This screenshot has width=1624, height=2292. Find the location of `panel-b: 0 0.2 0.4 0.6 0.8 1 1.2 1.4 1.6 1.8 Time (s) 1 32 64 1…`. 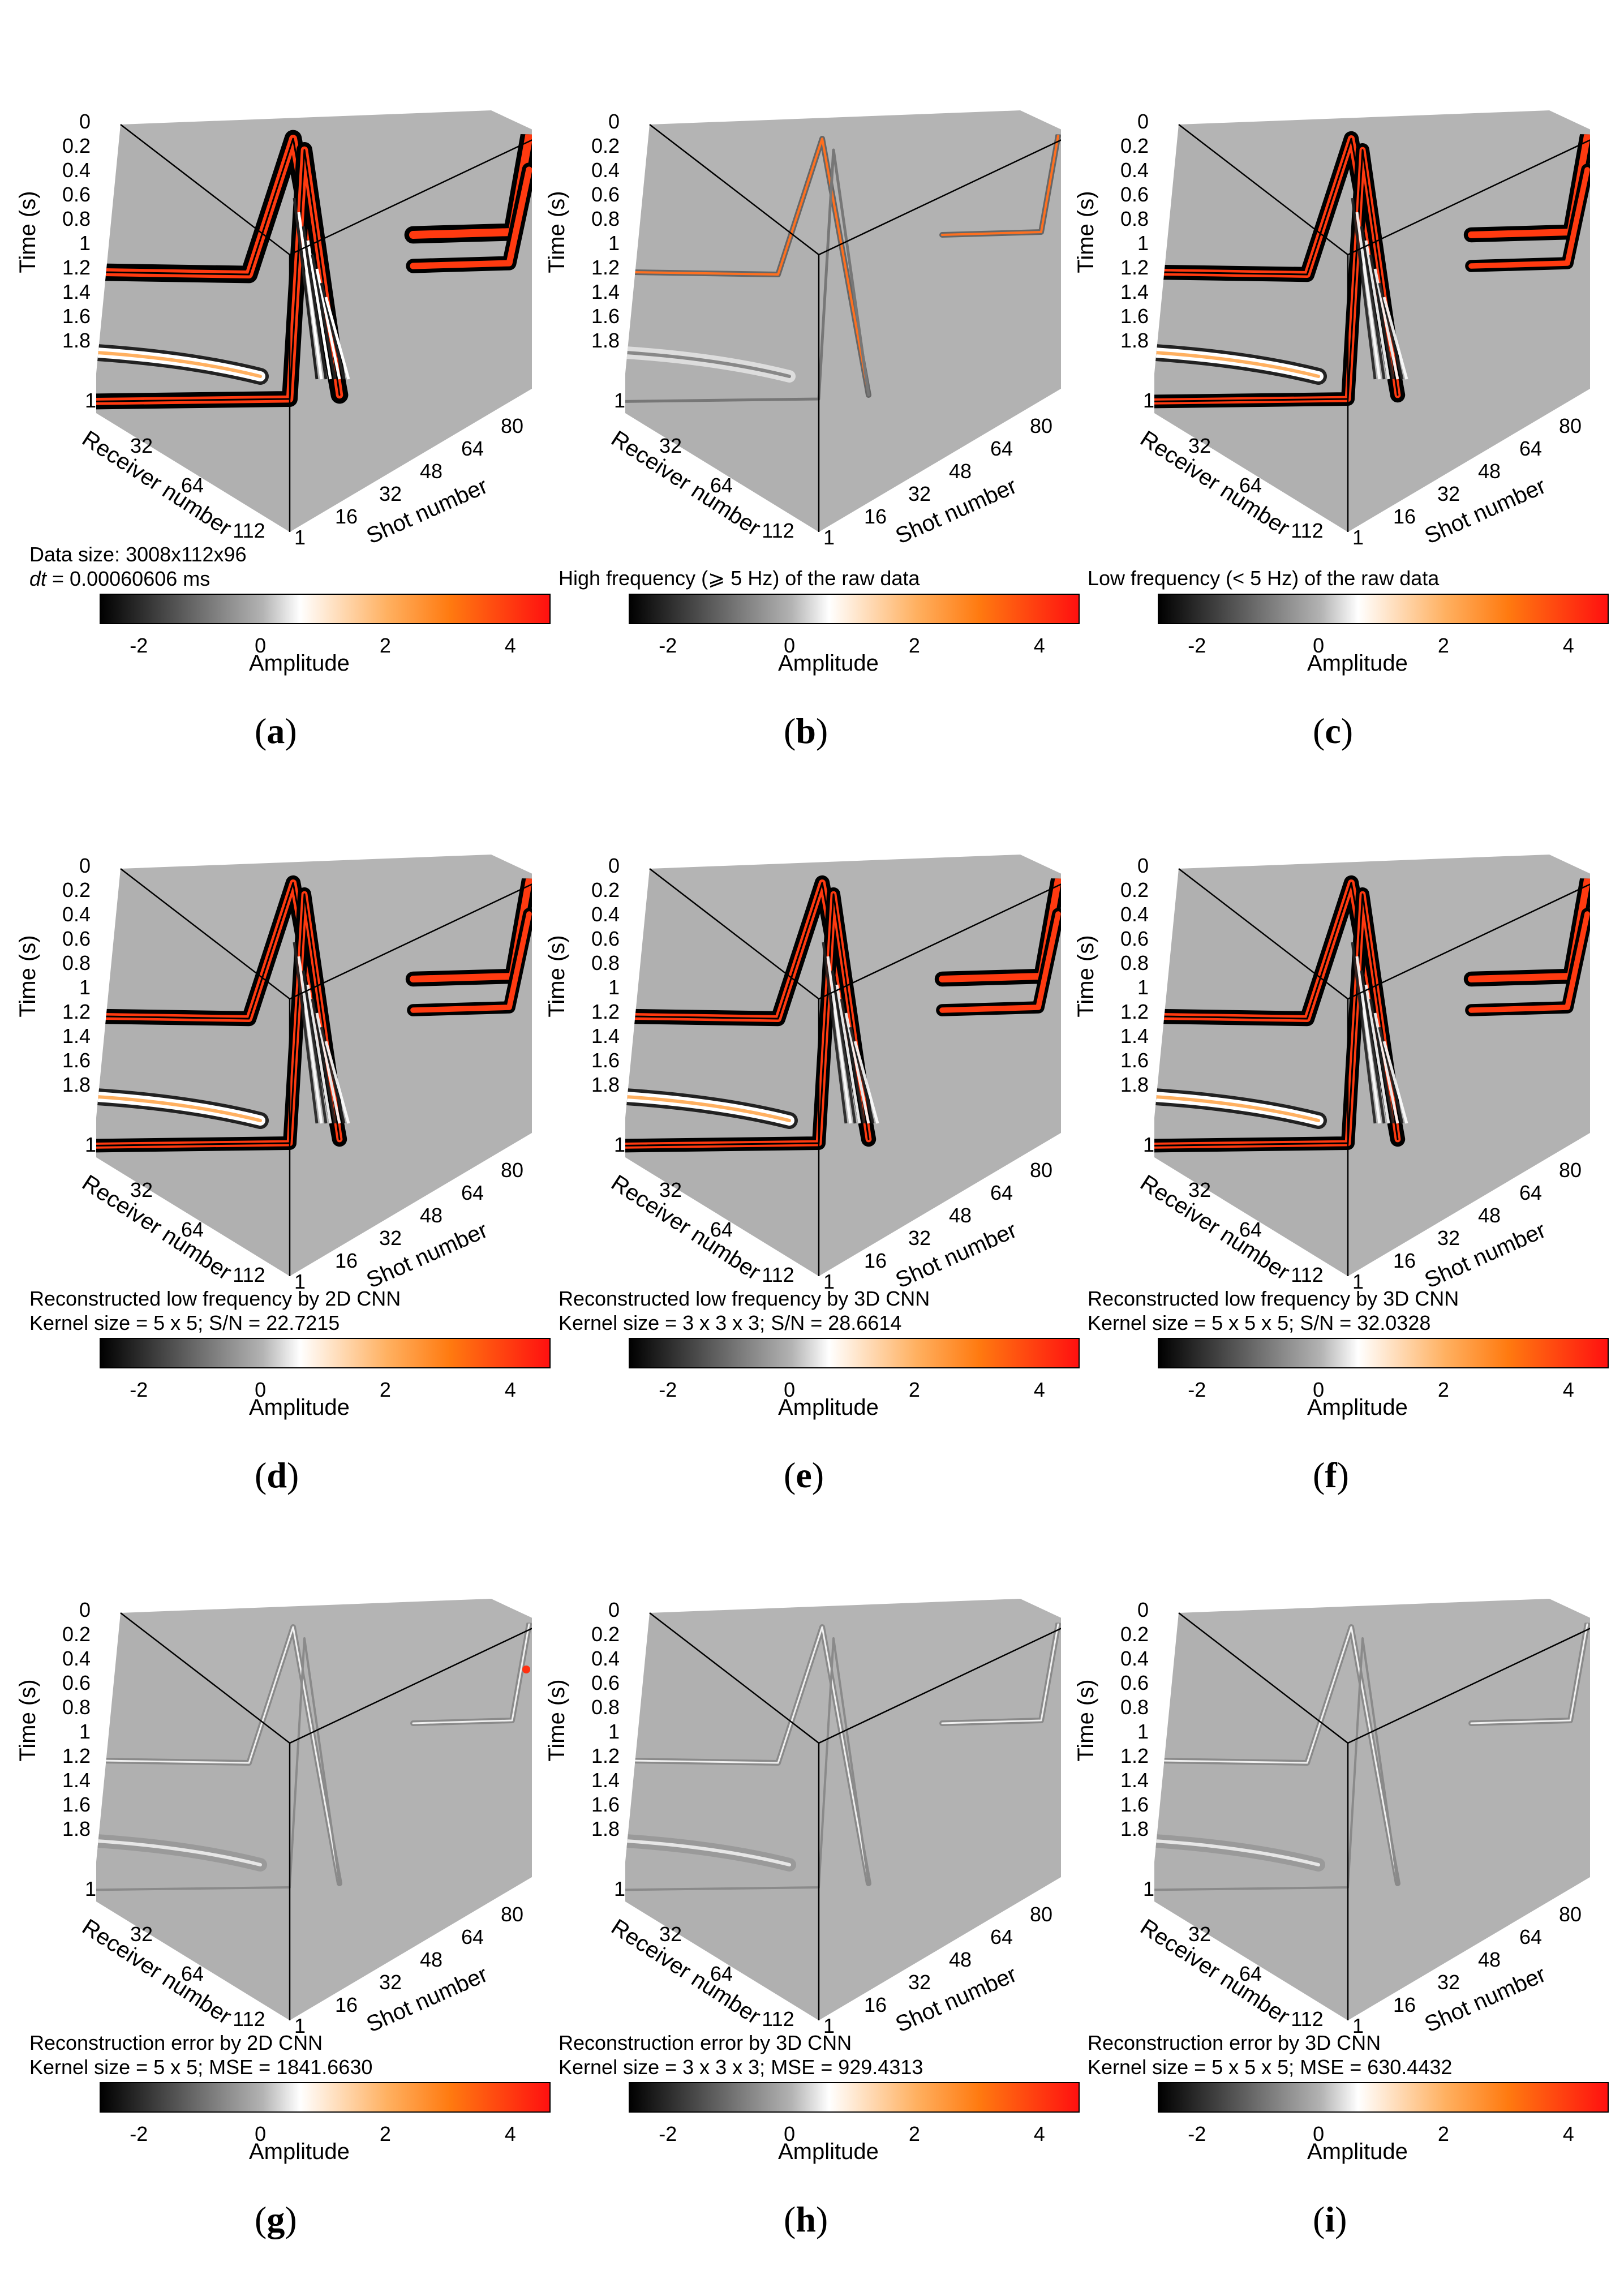

panel-b: 0 0.2 0.4 0.6 0.8 1 1.2 1.4 1.6 1.8 Time (s) 1 32 64 1… is located at coordinates (804, 444).